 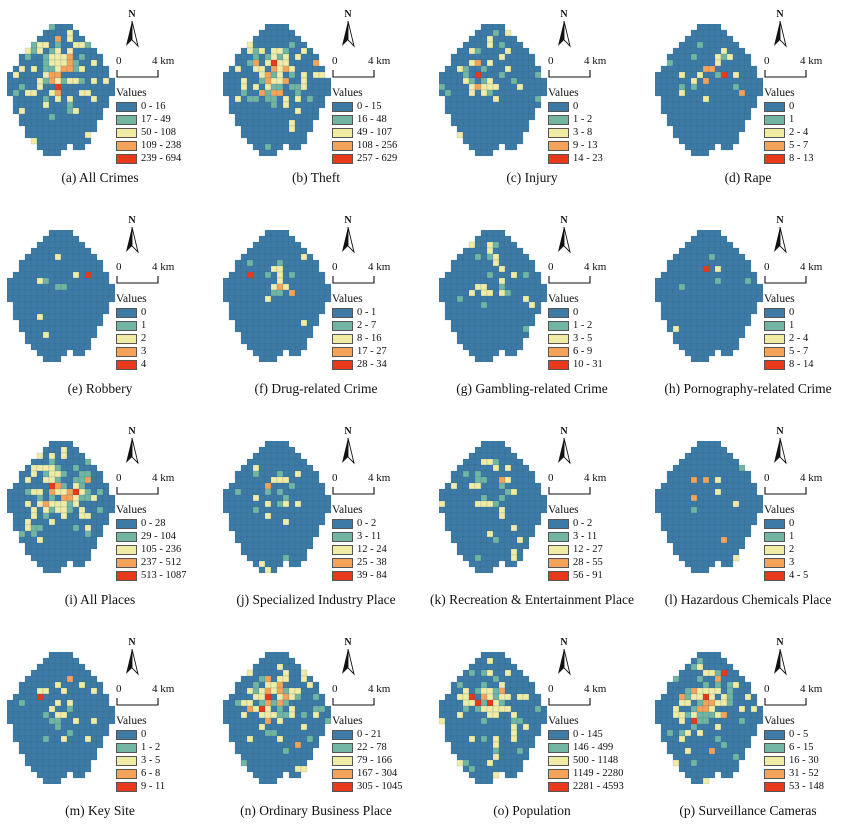 I want to click on map-panel-j: N 0 4 km Values 0, so click(x=324, y=512).